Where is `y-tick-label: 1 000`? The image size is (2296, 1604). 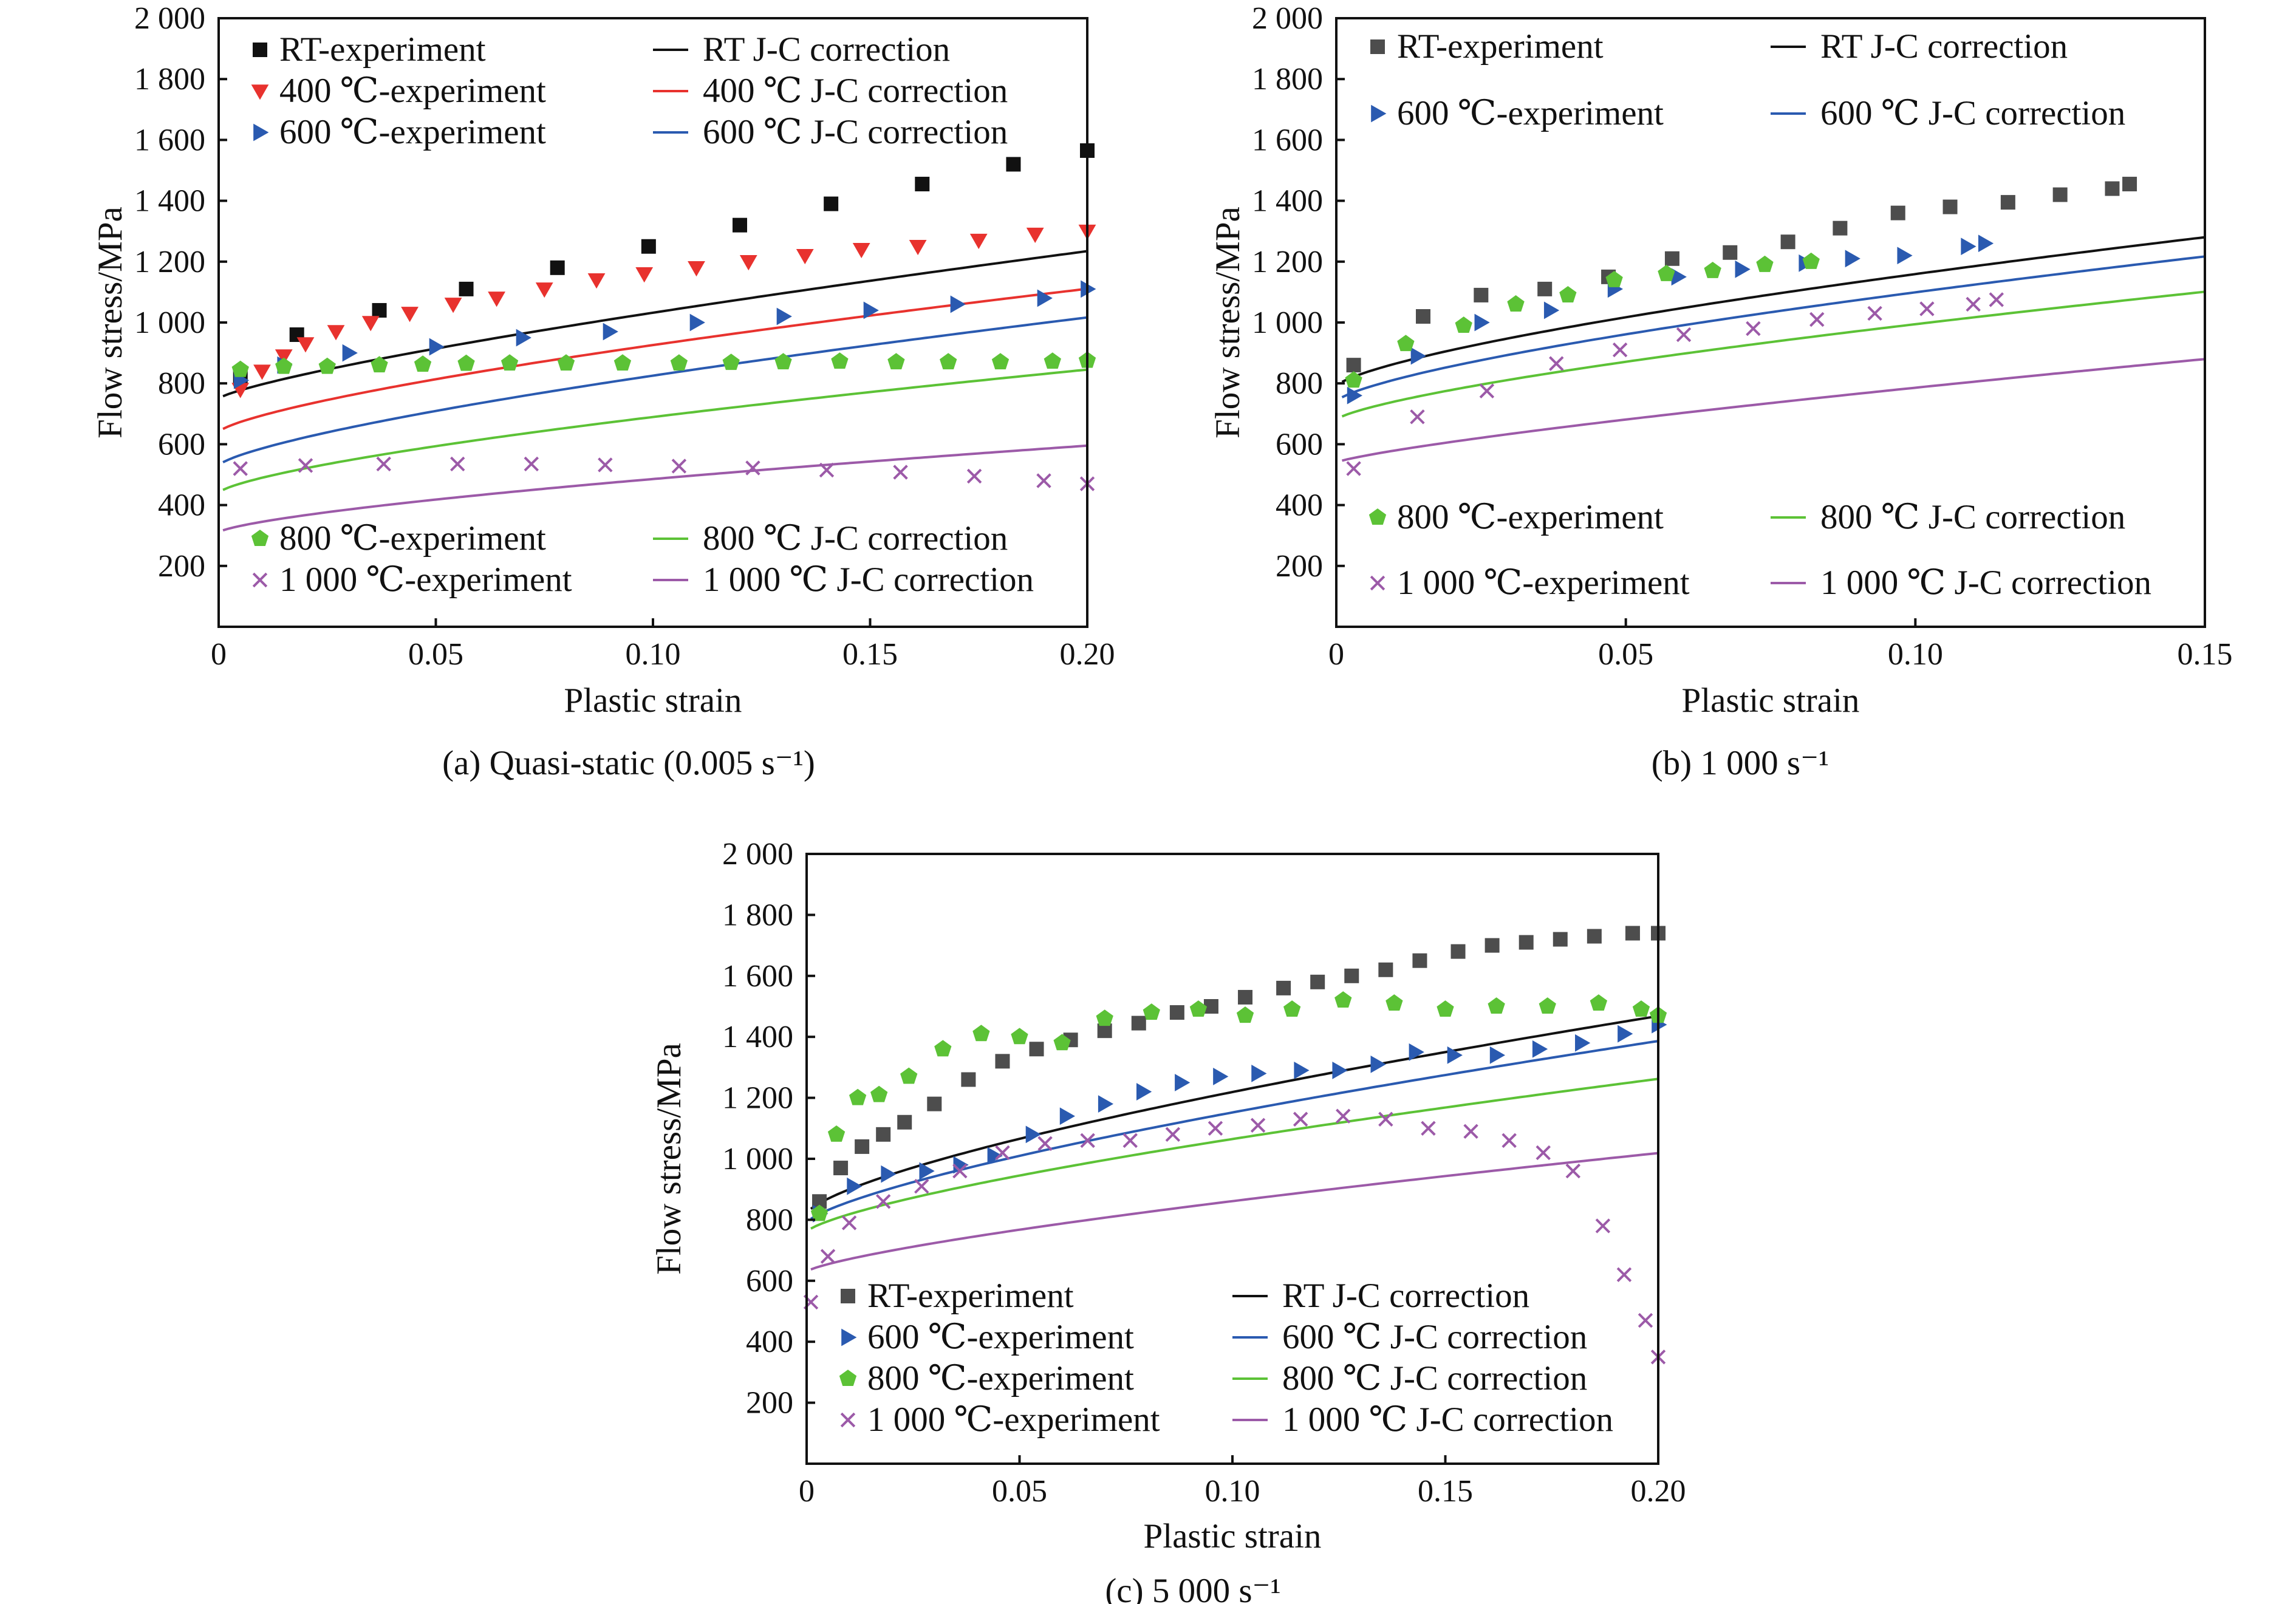
y-tick-label: 1 000 is located at coordinates (1287, 322).